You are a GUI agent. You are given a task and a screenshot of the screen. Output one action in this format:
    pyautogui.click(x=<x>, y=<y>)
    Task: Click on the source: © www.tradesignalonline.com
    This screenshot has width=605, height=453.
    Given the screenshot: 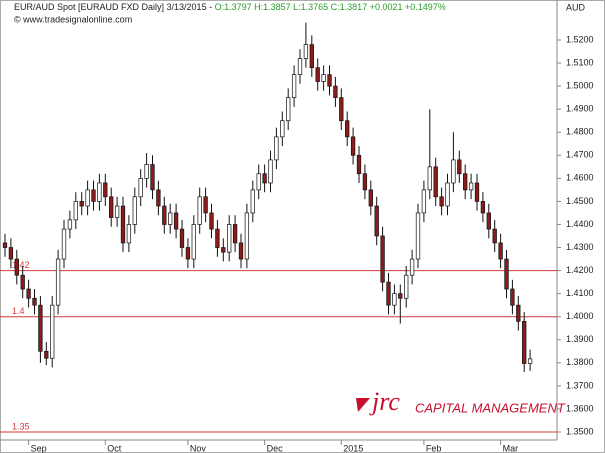 What is the action you would take?
    pyautogui.click(x=73, y=19)
    